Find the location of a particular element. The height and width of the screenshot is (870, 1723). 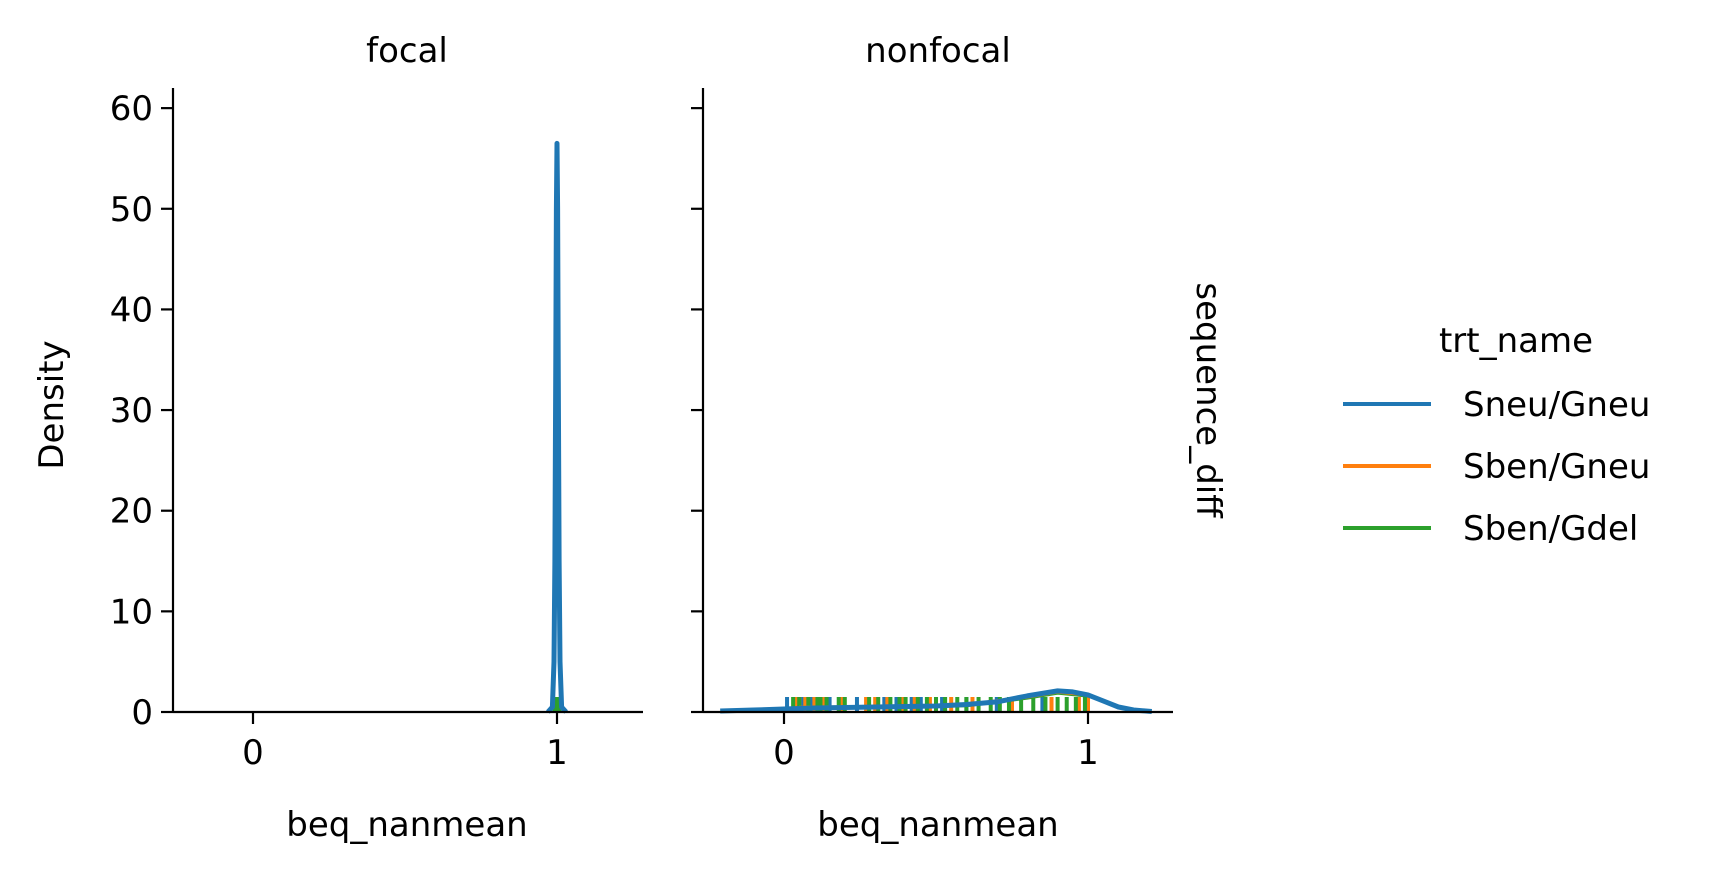

legend-entries: Sneu/Gneu Sben/Gneu Sben/Gdel is located at coordinates (1496, 467).